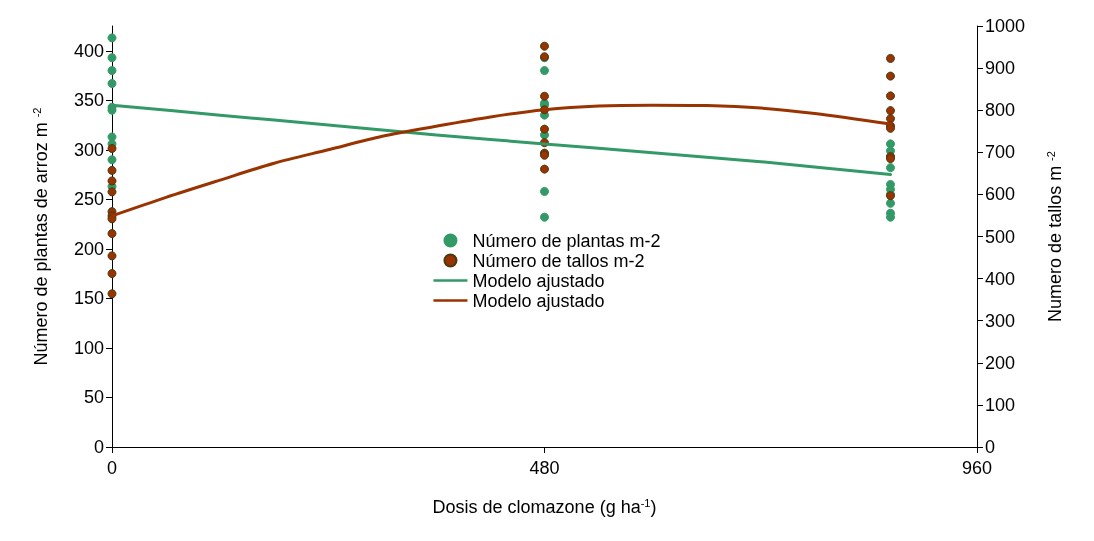 This screenshot has width=1094, height=541. Describe the element at coordinates (1000, 236) in the screenshot. I see `y2-tick-label: 500` at that location.